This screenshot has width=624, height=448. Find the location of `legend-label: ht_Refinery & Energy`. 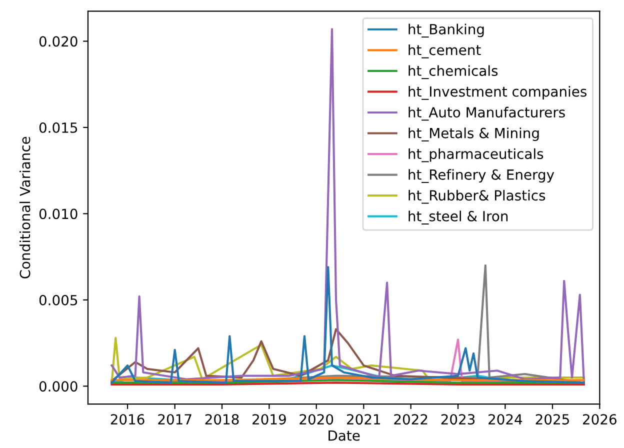

legend-label: ht_Refinery & Energy is located at coordinates (481, 176).